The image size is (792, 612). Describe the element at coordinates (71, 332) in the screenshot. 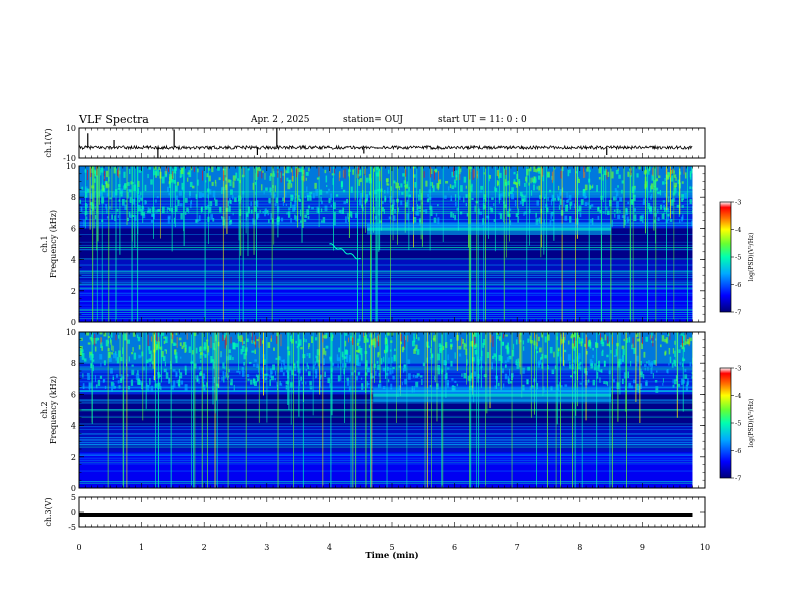

I see `ch2-spectrogram-ytick-label-5: 10` at that location.